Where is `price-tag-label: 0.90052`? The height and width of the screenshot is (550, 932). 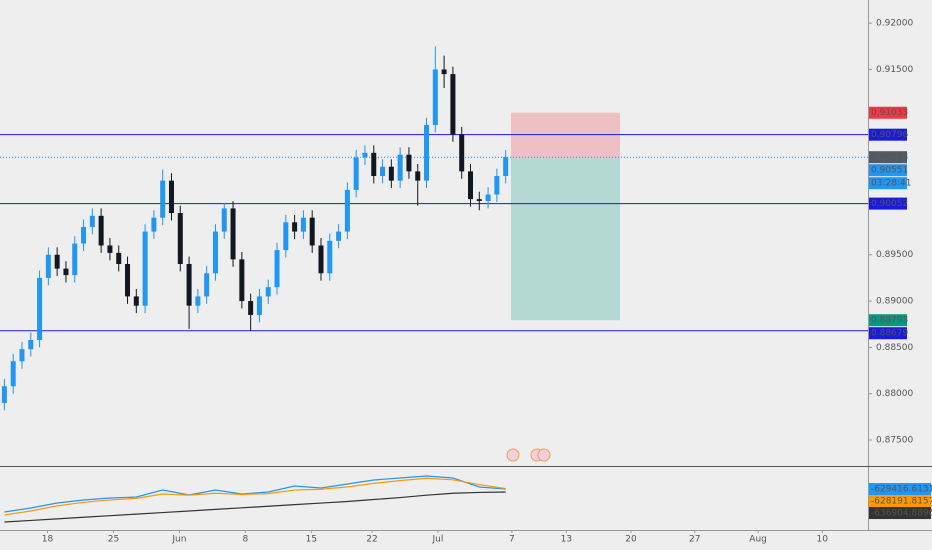
price-tag-label: 0.90052 is located at coordinates (889, 204).